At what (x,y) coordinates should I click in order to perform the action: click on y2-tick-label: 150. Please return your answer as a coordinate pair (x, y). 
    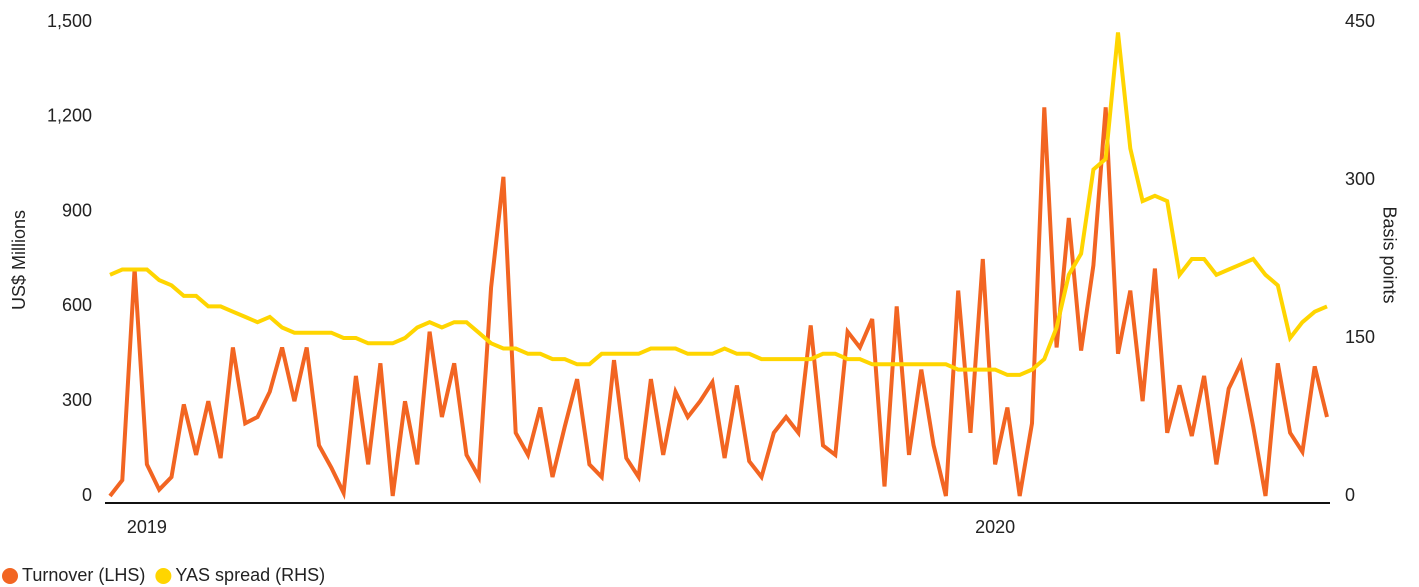
    Looking at the image, I should click on (1360, 337).